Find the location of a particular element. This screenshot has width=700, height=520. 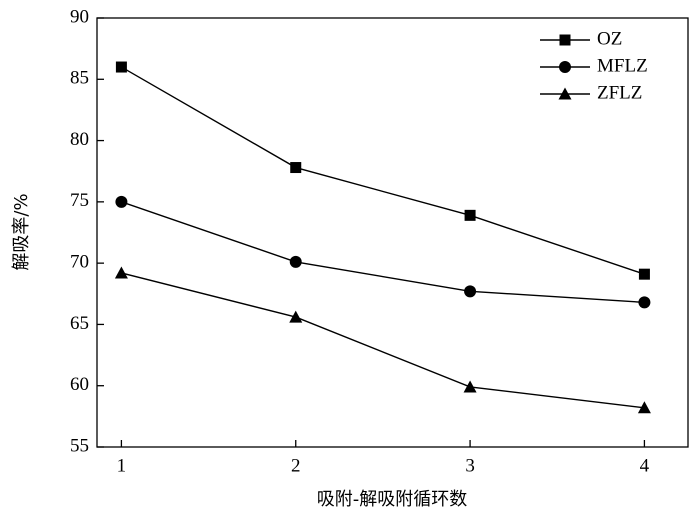

y-tick-label: 55 is located at coordinates (79, 445).